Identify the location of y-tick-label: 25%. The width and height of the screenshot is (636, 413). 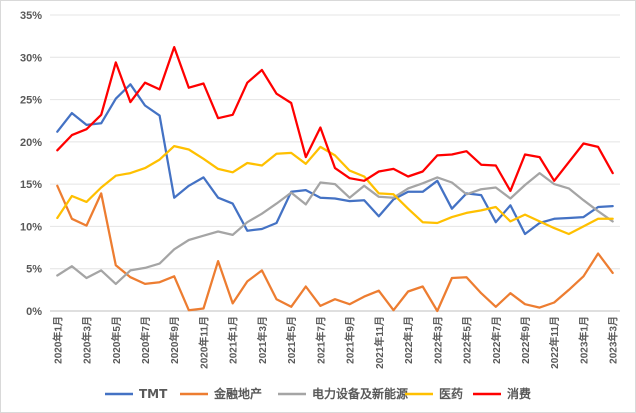
(31, 101).